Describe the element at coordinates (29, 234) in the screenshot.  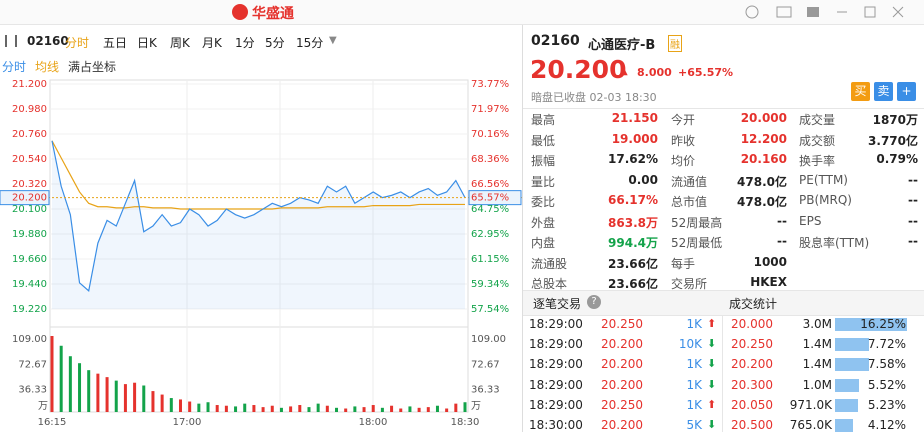
I see `y-tick-label: 19.880` at that location.